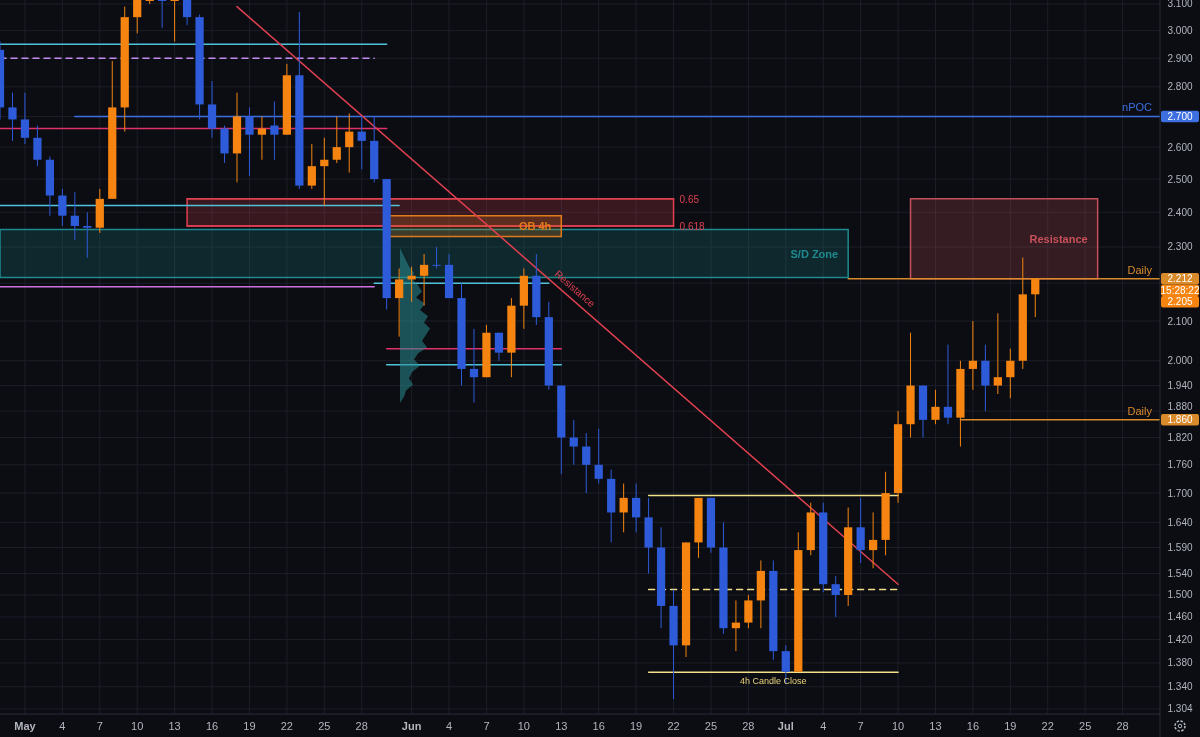 This screenshot has height=737, width=1200. Describe the element at coordinates (1180, 147) in the screenshot. I see `y-tick-label: 2.600` at that location.